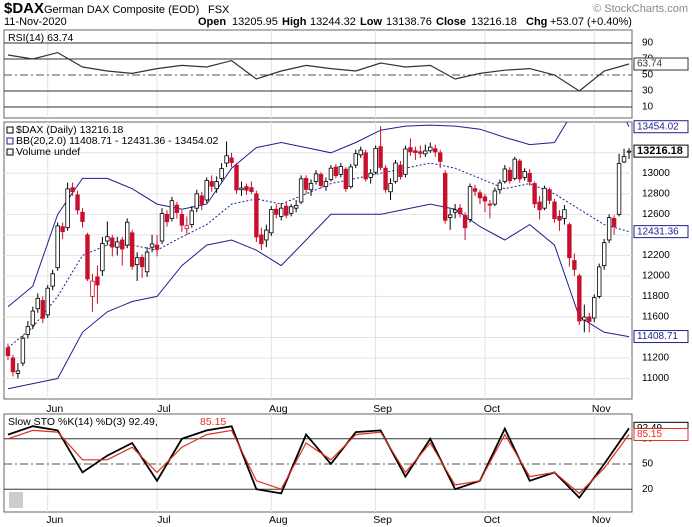 Image resolution: width=692 pixels, height=527 pixels. Describe the element at coordinates (212, 22) in the screenshot. I see `header-open-label: Open` at that location.